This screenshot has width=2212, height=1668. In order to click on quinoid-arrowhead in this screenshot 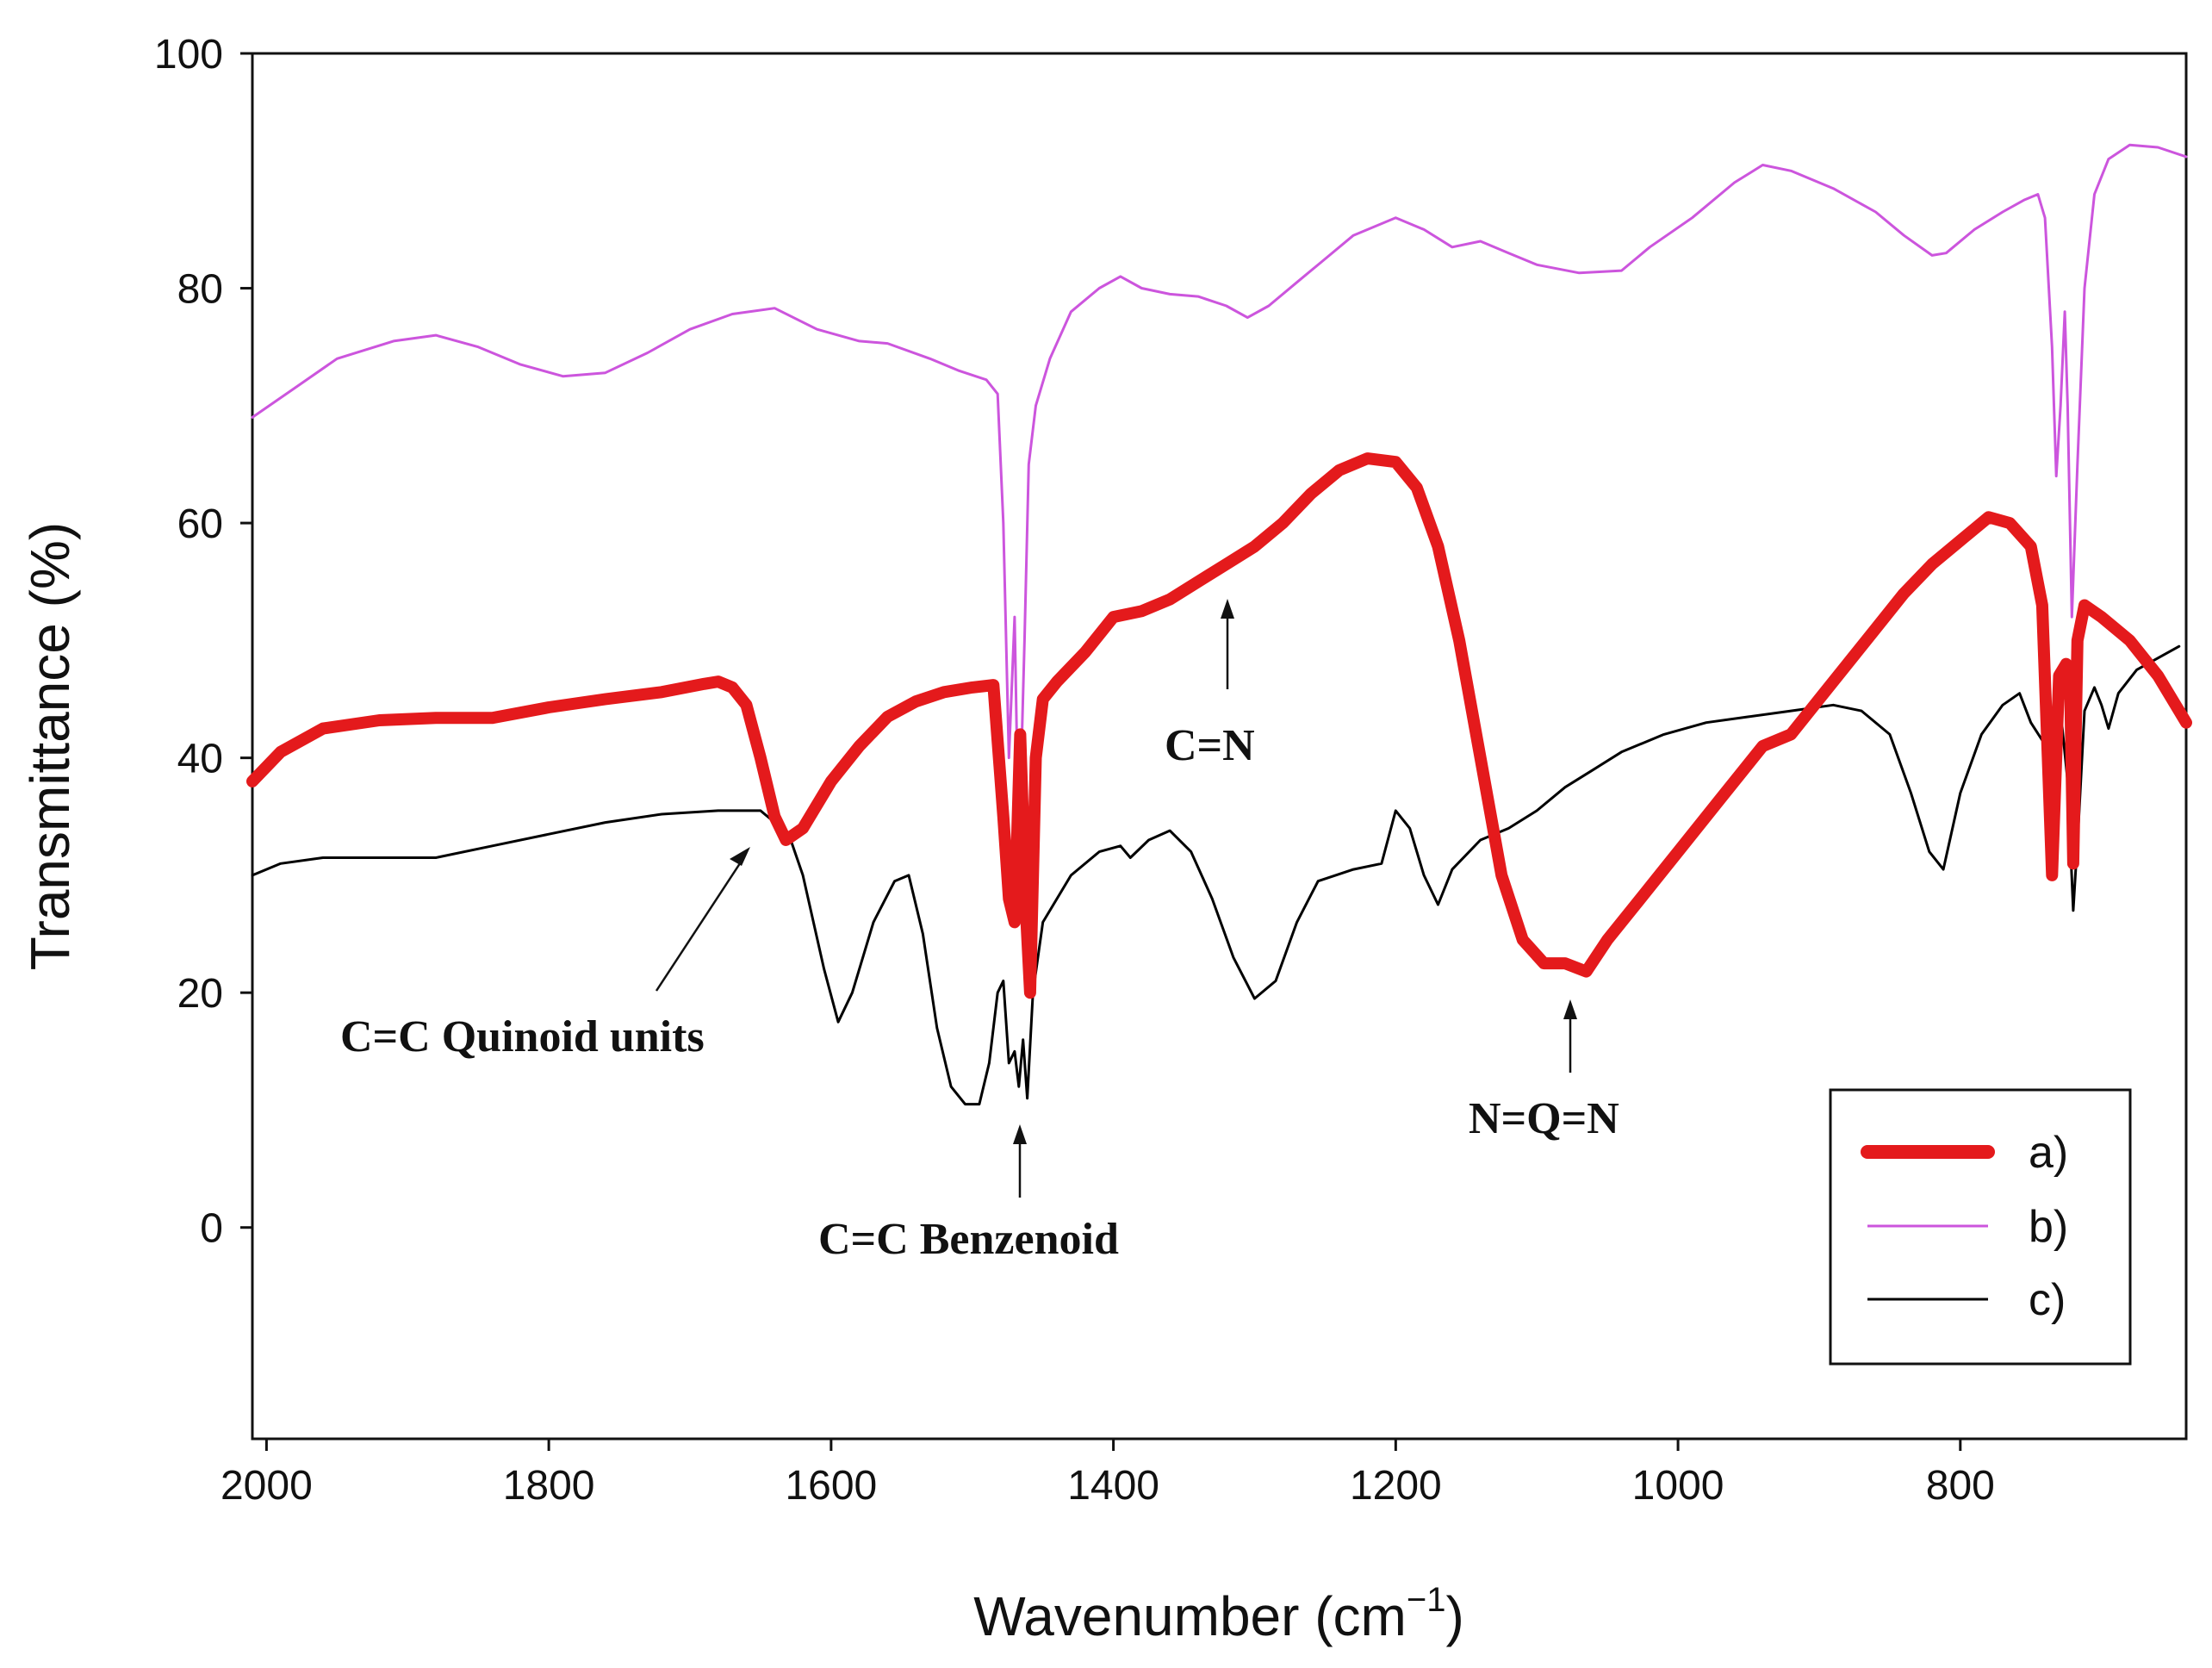, I will do `click(740, 856)`.